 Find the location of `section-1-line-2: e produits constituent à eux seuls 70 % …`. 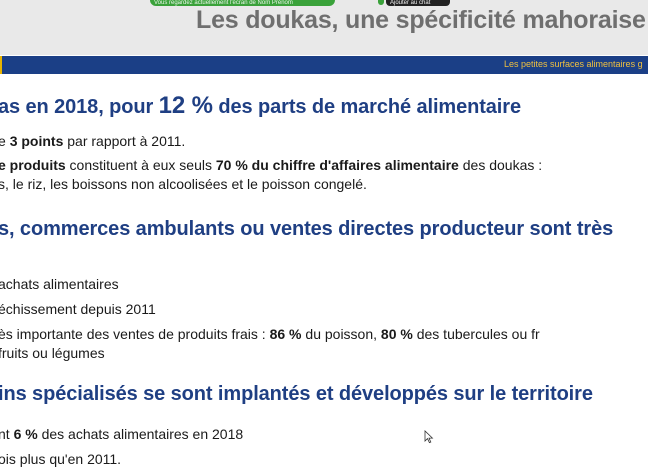

section-1-line-2: e produits constituent à eux seuls 70 % … is located at coordinates (271, 165).